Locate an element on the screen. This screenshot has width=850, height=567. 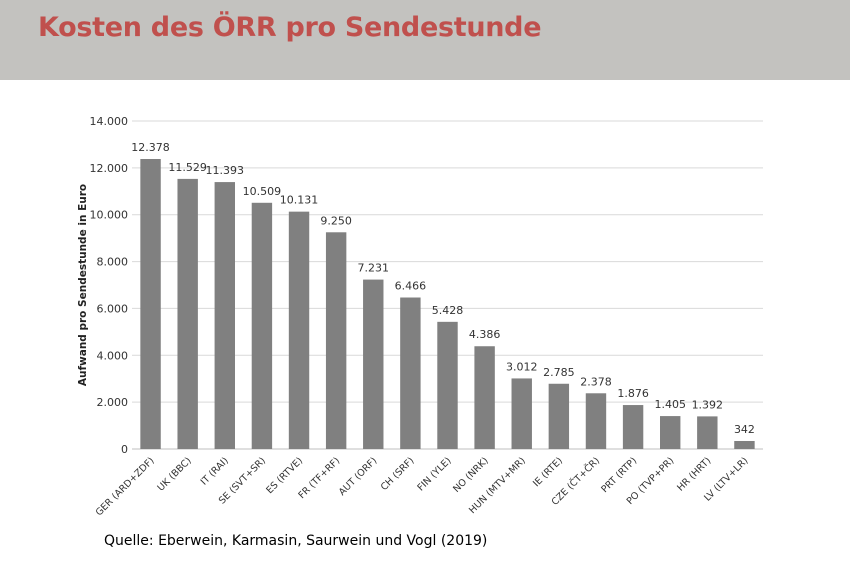
y-axis-label: Aufwand pro Sendestunde in Euro is located at coordinates (83, 285).